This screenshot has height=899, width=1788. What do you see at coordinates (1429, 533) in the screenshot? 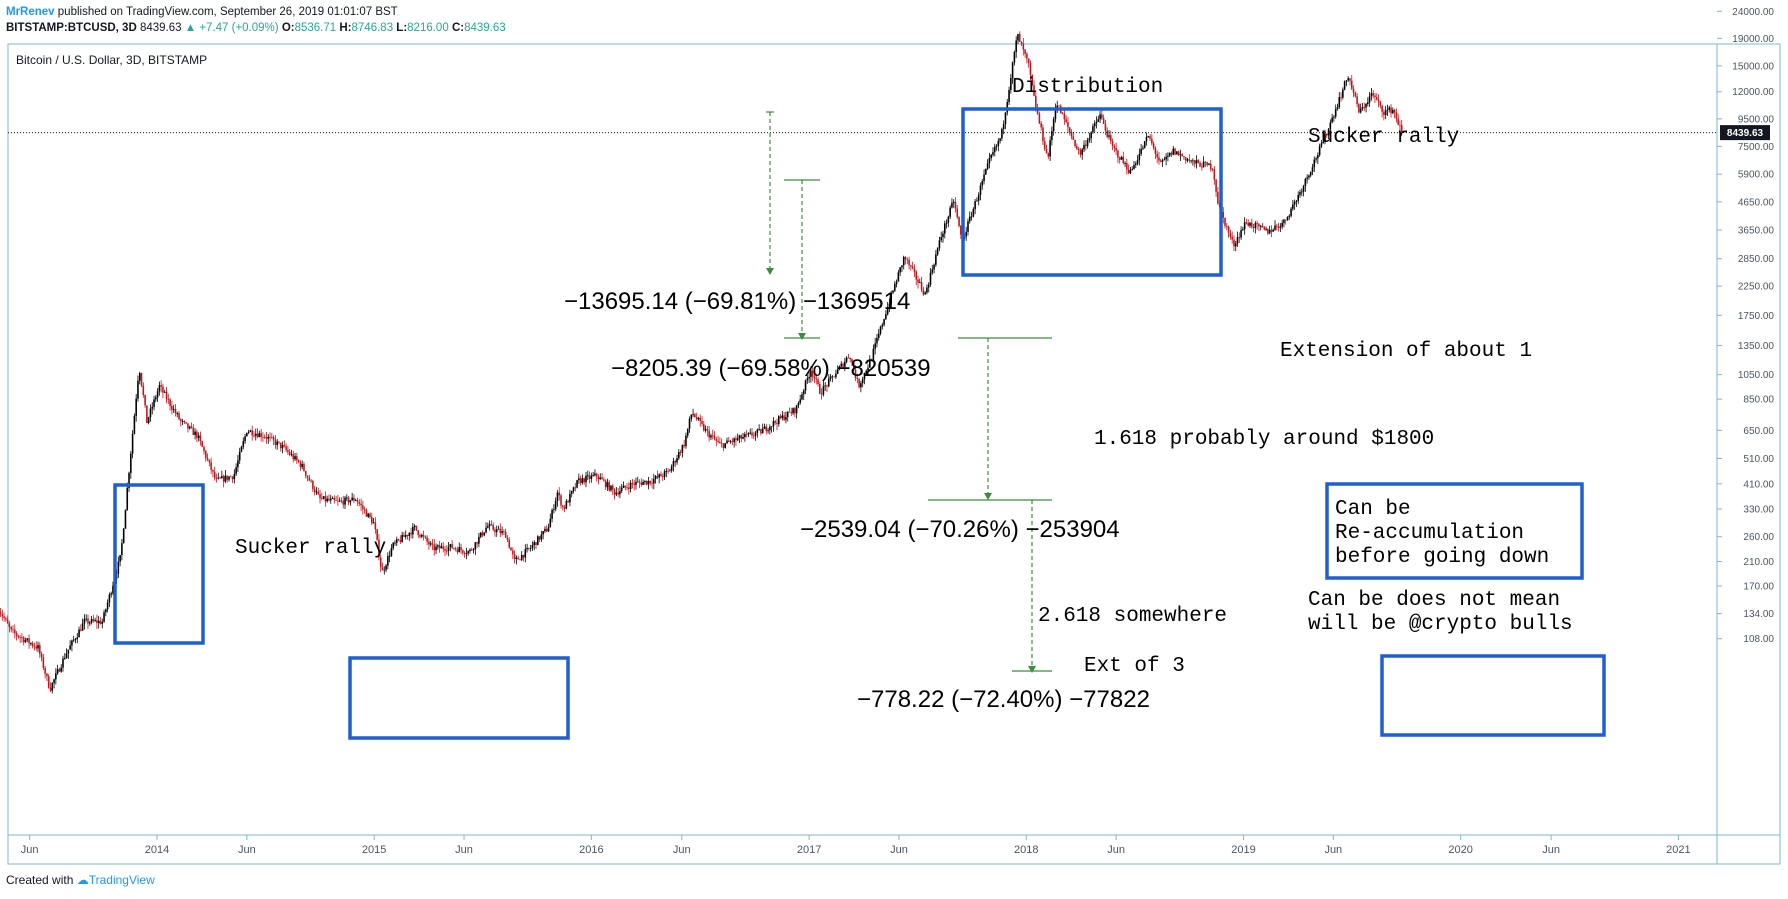
I see `label-can-be-line-2: Re-accumulation` at bounding box center [1429, 533].